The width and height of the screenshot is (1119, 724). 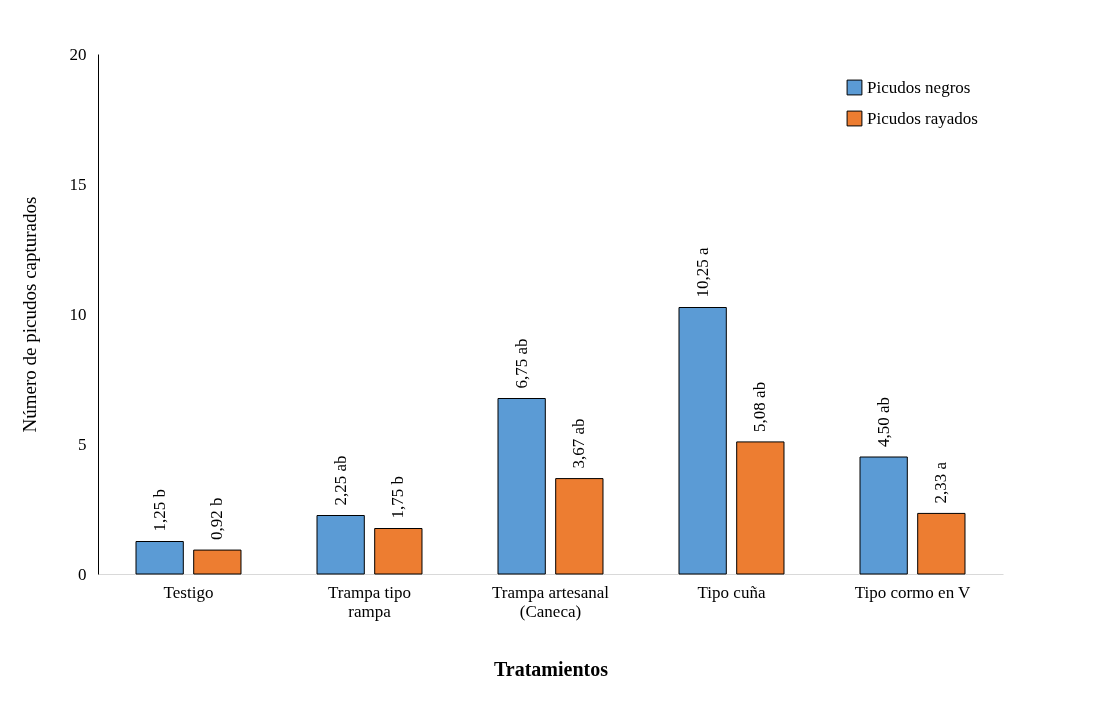 I want to click on data-label: 5,08 ab, so click(x=760, y=406).